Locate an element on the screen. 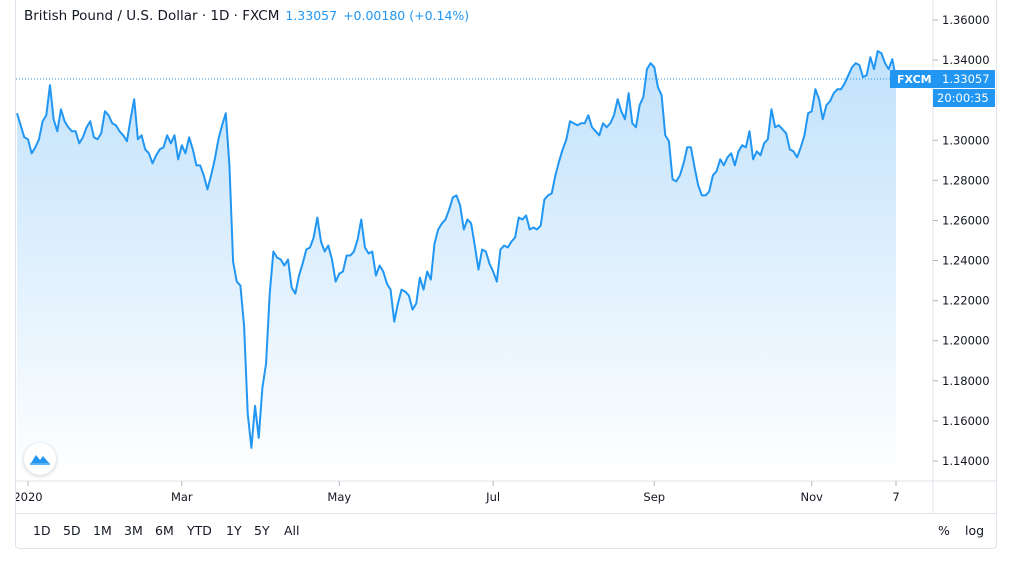 The height and width of the screenshot is (567, 1035). tradingview-logo-icon is located at coordinates (40, 460).